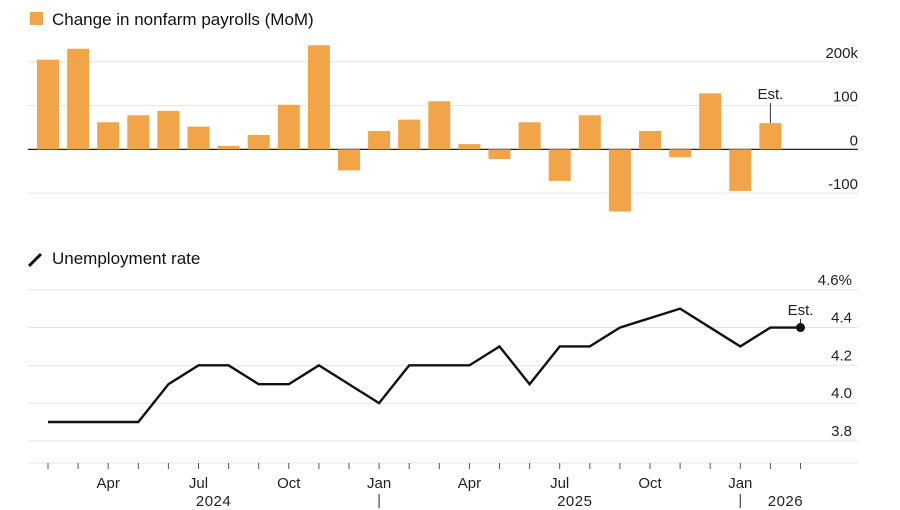 The width and height of the screenshot is (900, 510). Describe the element at coordinates (845, 97) in the screenshot. I see `bar-y-tick-label: 100` at that location.